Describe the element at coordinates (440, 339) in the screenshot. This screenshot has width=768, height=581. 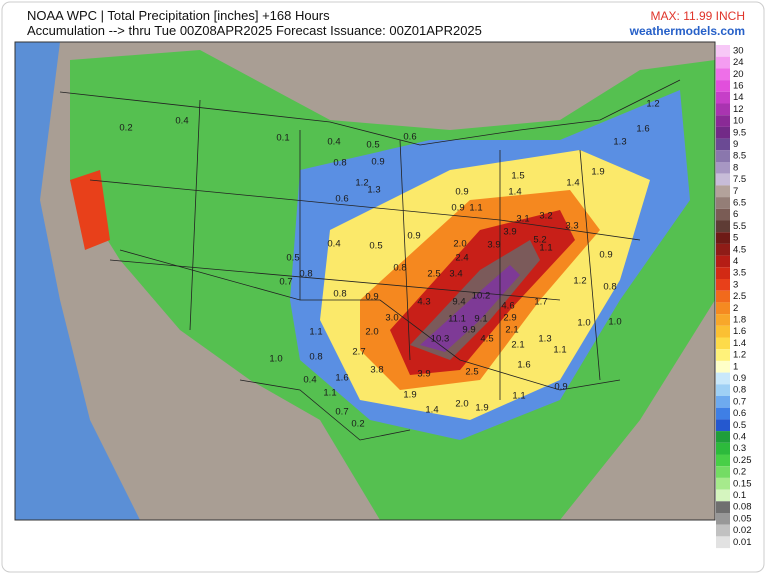
I see `map-value-label: 10.3` at that location.